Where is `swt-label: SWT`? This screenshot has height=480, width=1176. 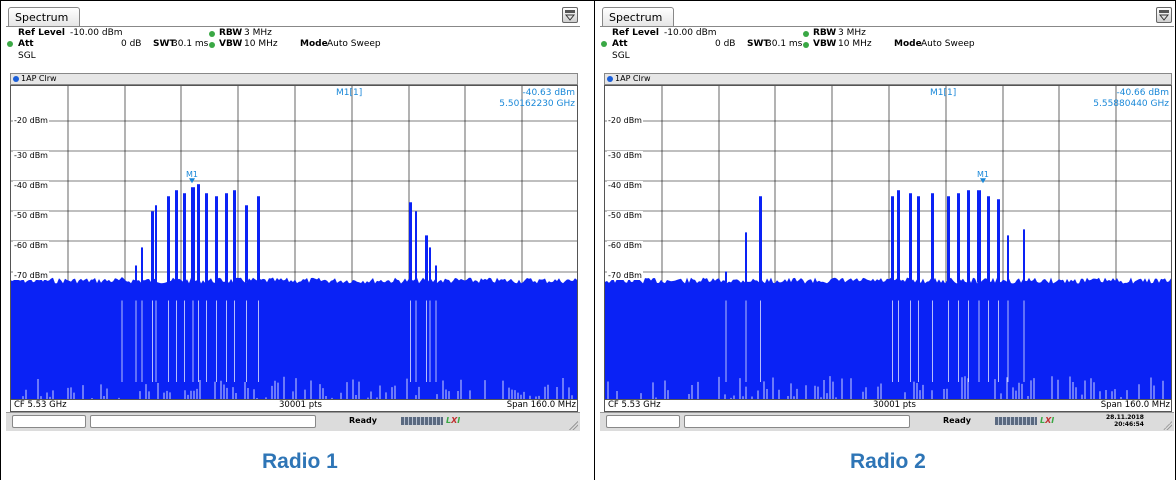
swt-label: SWT is located at coordinates (758, 44).